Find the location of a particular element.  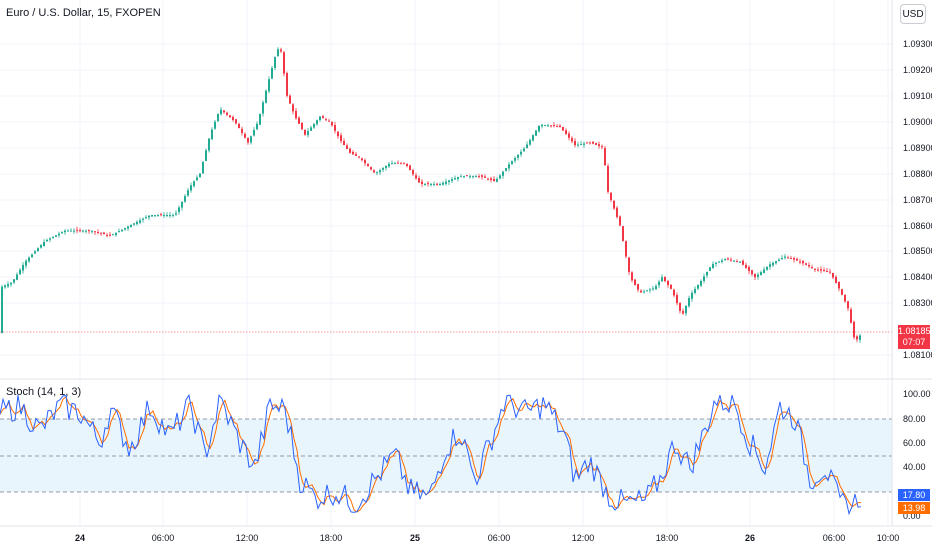

indicator-title: Stoch (14, 1, 3) is located at coordinates (44, 392).